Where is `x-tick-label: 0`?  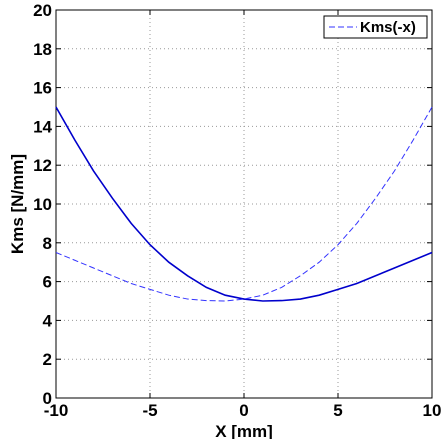 x-tick-label: 0 is located at coordinates (243, 410).